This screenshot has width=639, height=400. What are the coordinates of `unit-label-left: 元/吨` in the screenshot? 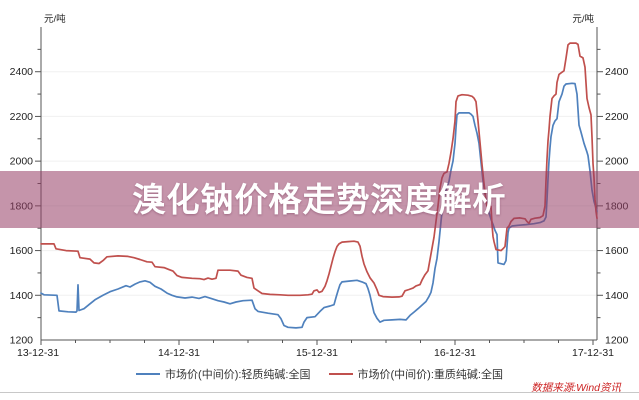 It's located at (55, 19).